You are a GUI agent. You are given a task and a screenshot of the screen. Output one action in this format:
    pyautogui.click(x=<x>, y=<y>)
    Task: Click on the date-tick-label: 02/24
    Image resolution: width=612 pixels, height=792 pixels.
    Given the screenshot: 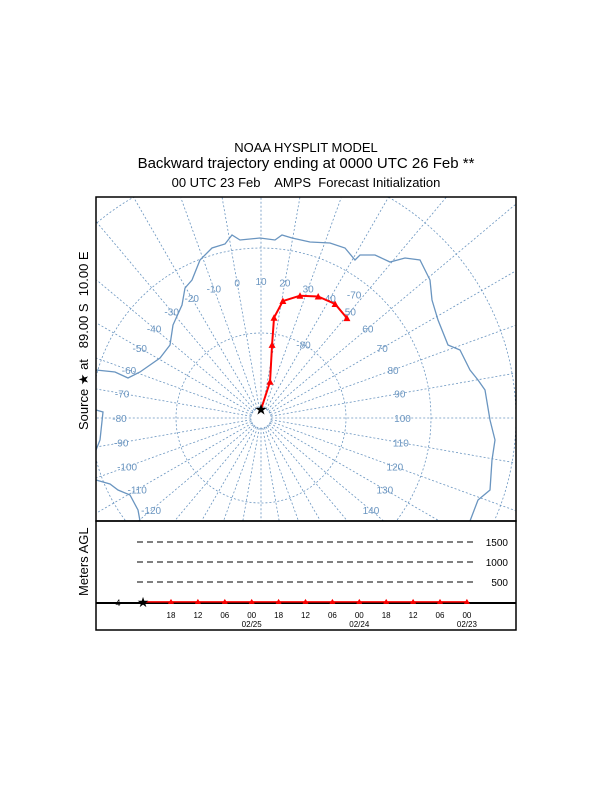 What is the action you would take?
    pyautogui.click(x=359, y=624)
    